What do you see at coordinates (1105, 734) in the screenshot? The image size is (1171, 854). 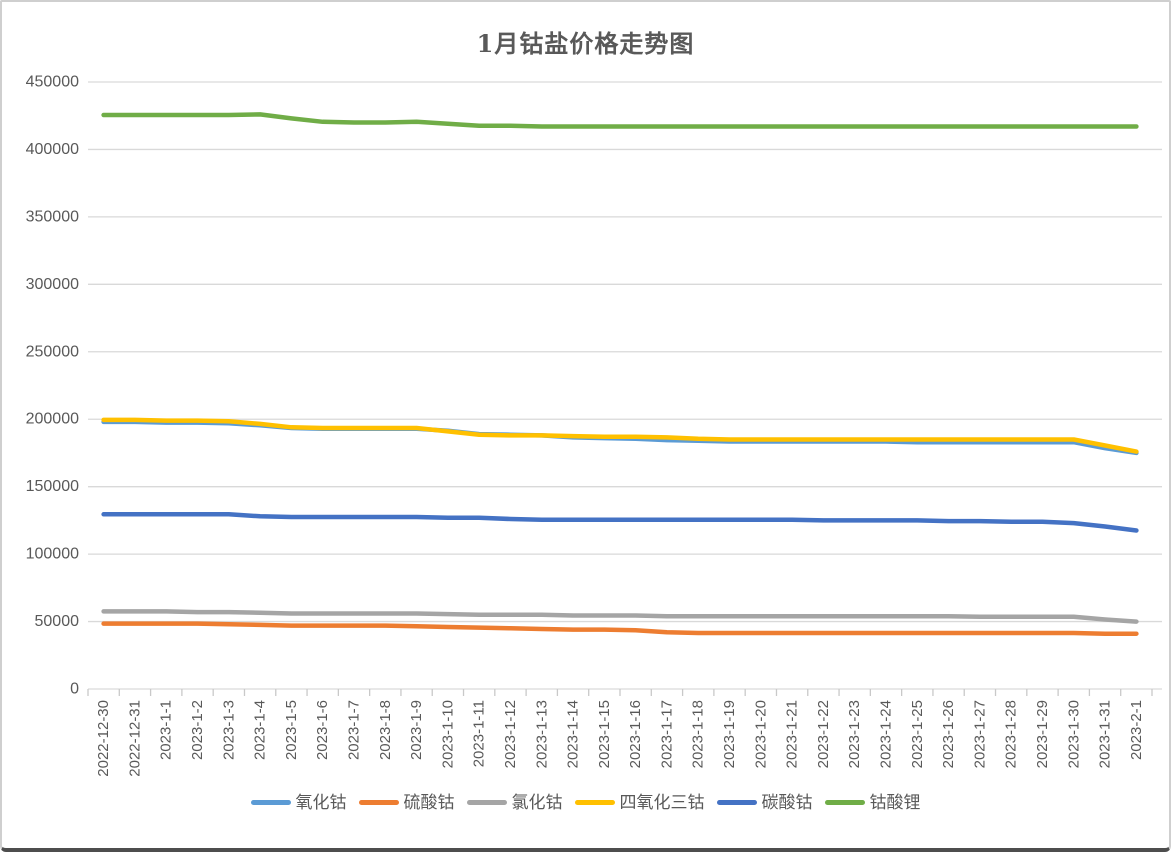 I see `x-axis-tick-label: 2023-1-31` at bounding box center [1105, 734].